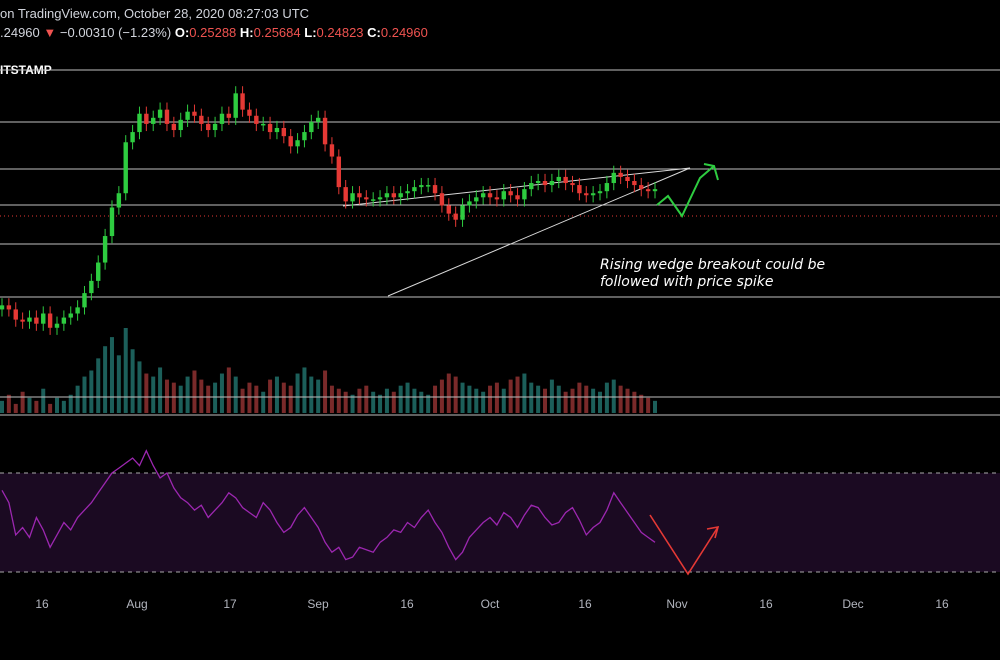 This screenshot has height=660, width=1000. What do you see at coordinates (852, 604) in the screenshot?
I see `x-tick-label: Dec` at bounding box center [852, 604].